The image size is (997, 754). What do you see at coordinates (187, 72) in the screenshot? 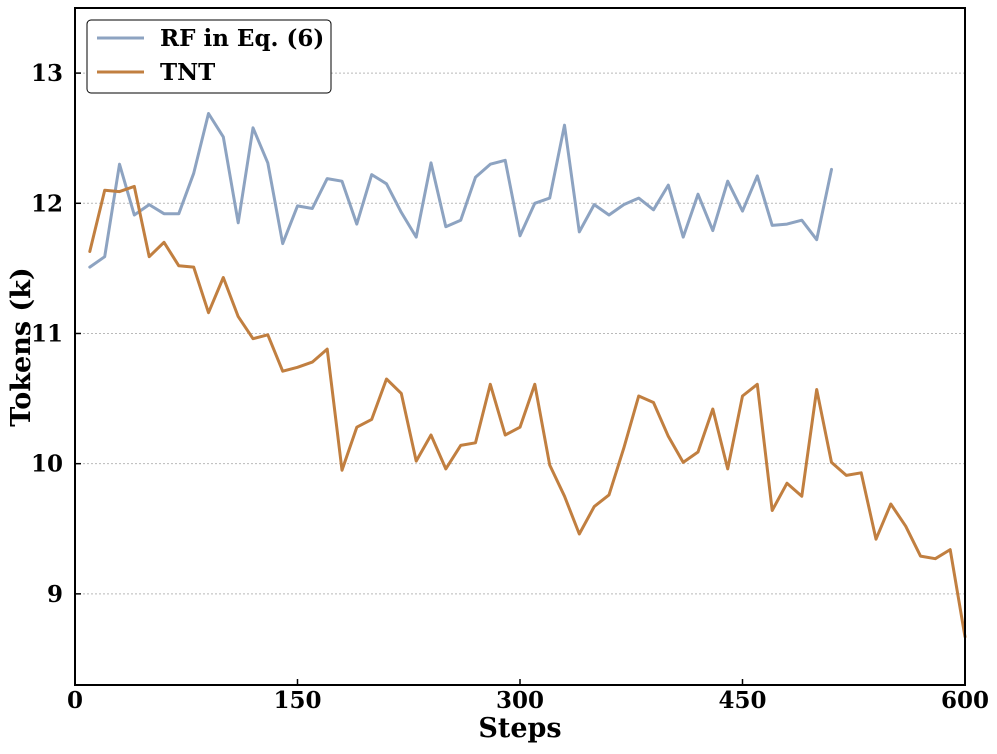
I see `legend-label: TNT` at bounding box center [187, 72].